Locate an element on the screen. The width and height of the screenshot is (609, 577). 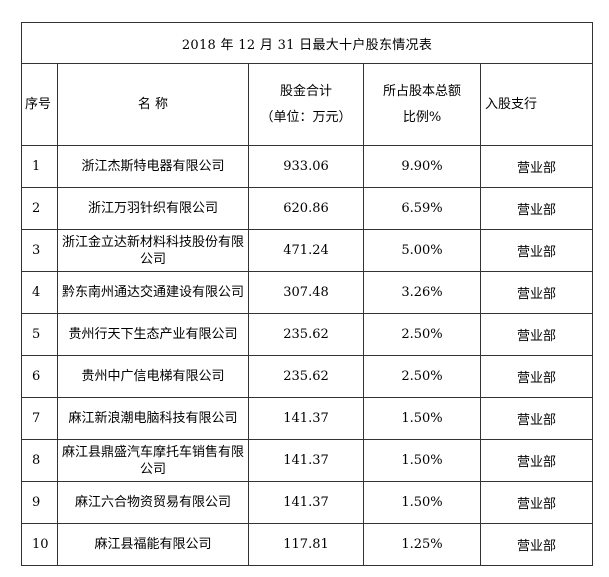
header-row: 序号 名 称 股金合计 （单位：万元） 所占股本总额 比例% 入股支行 is located at coordinates (307, 104).